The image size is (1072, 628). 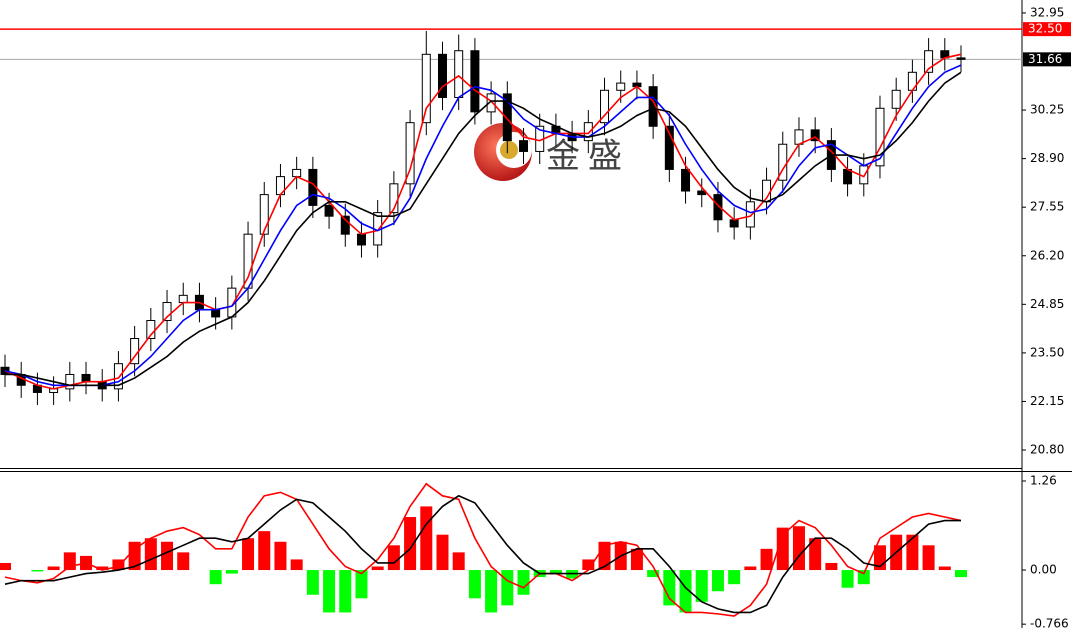 I want to click on level-label: 31.66, so click(x=1045, y=59).